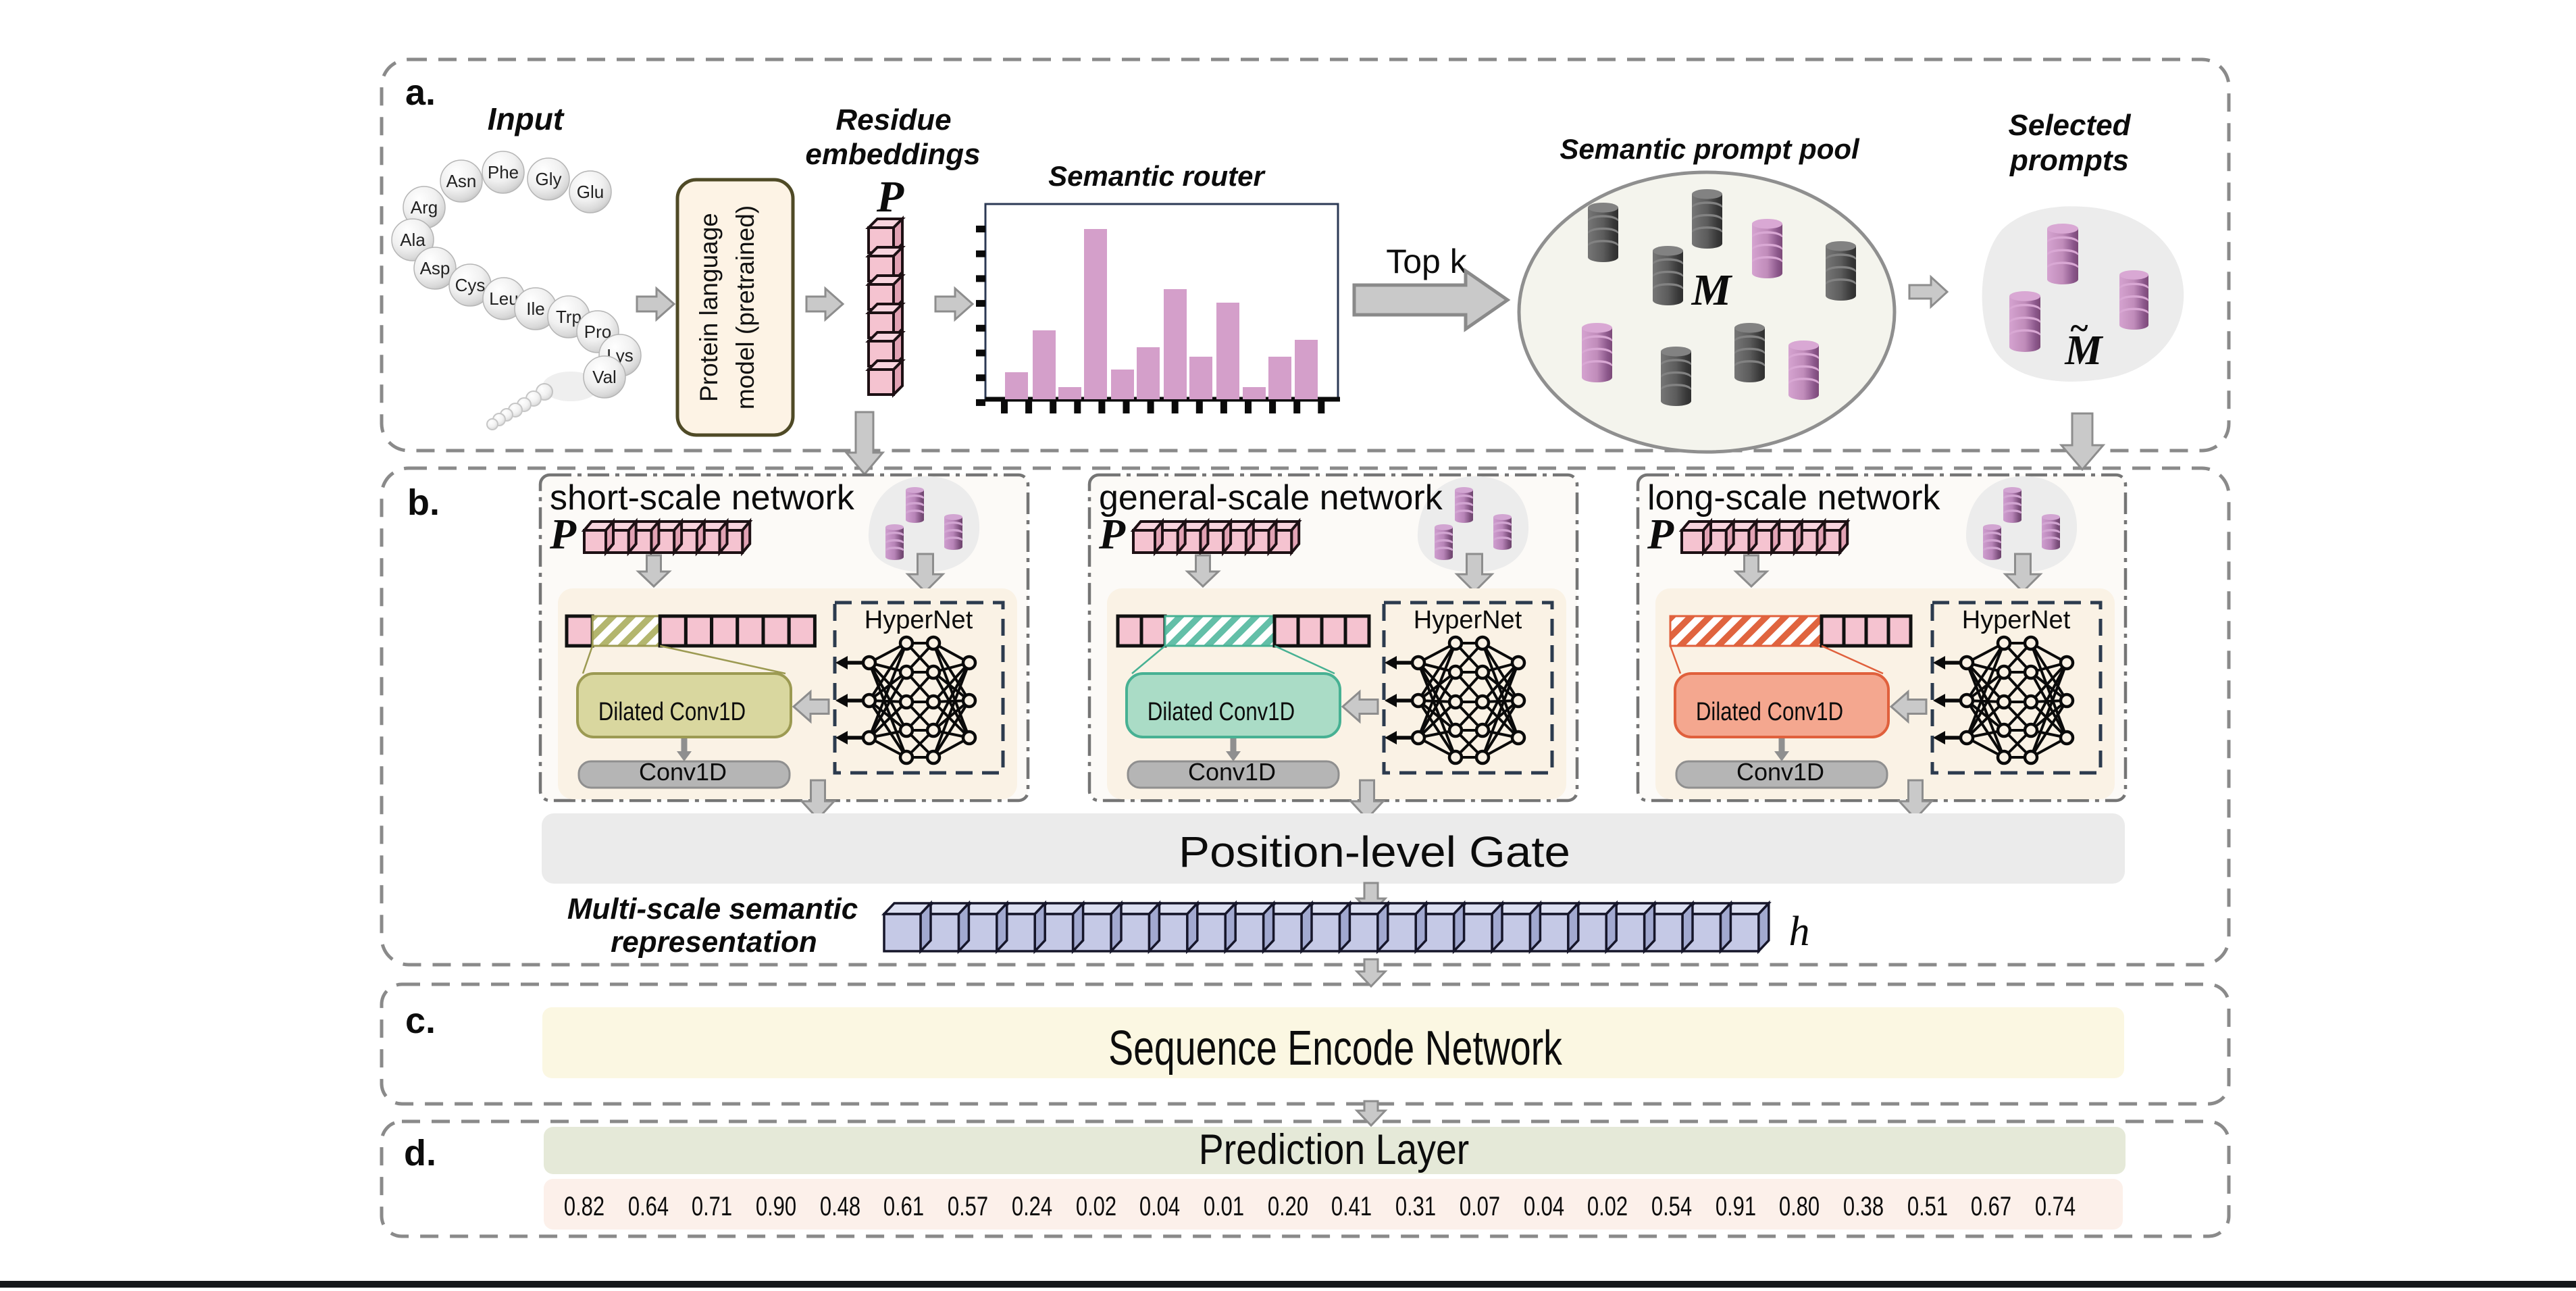 The image size is (2576, 1291). I want to click on svg-text: 0.31, so click(1415, 1206).